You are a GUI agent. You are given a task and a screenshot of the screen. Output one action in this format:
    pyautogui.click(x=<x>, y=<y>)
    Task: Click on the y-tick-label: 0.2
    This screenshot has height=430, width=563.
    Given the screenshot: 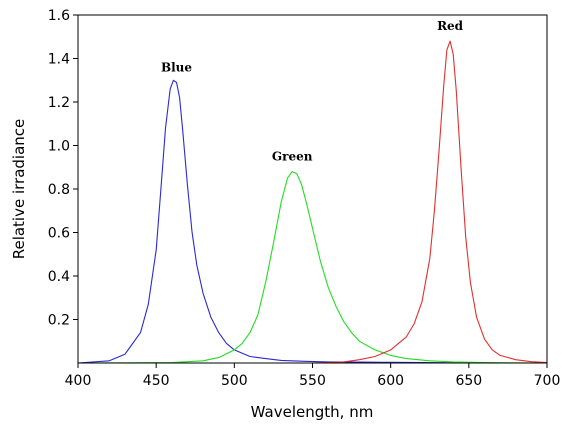 What is the action you would take?
    pyautogui.click(x=59, y=321)
    